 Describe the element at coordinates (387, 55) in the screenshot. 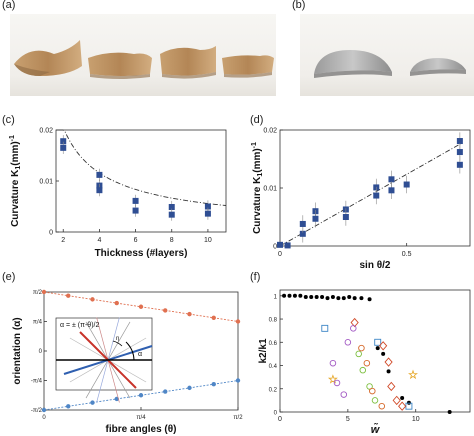

I see `photo-curled-newspaper` at that location.